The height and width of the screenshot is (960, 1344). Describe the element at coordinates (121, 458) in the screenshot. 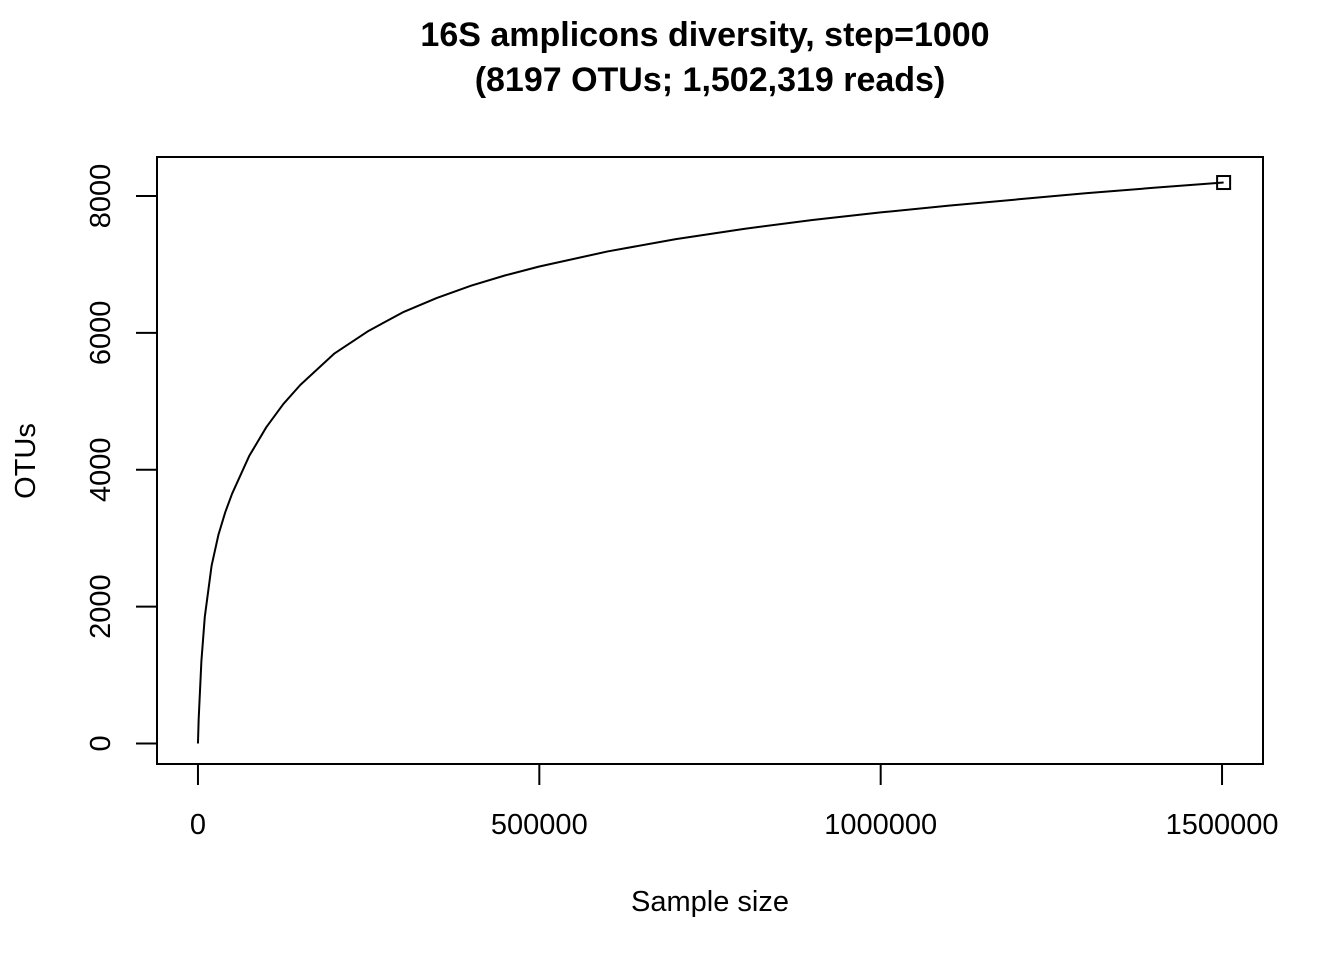

I see `y-axis: 0 2000 4000 6000 8000` at that location.